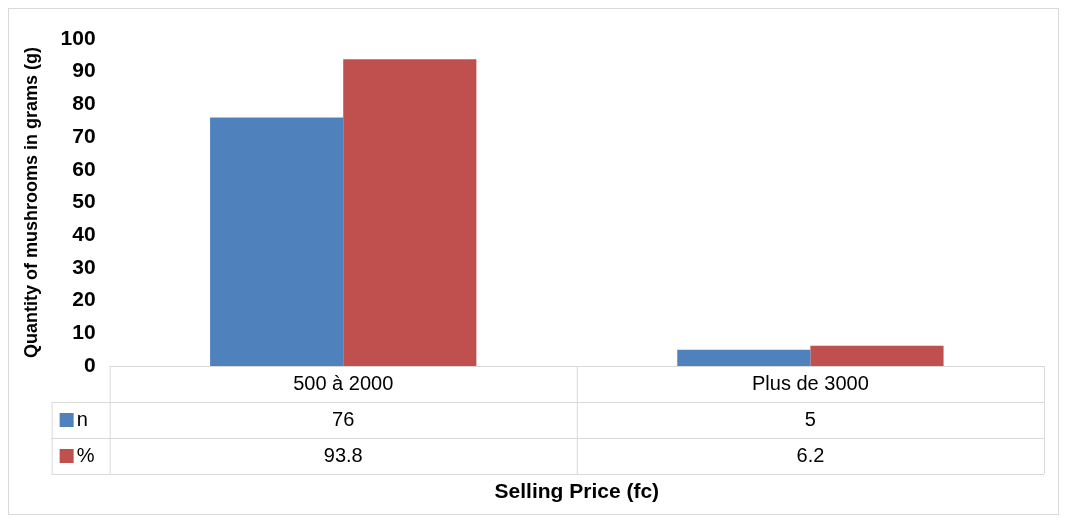 The height and width of the screenshot is (523, 1067). What do you see at coordinates (343, 418) in the screenshot?
I see `data-label: 76` at bounding box center [343, 418].